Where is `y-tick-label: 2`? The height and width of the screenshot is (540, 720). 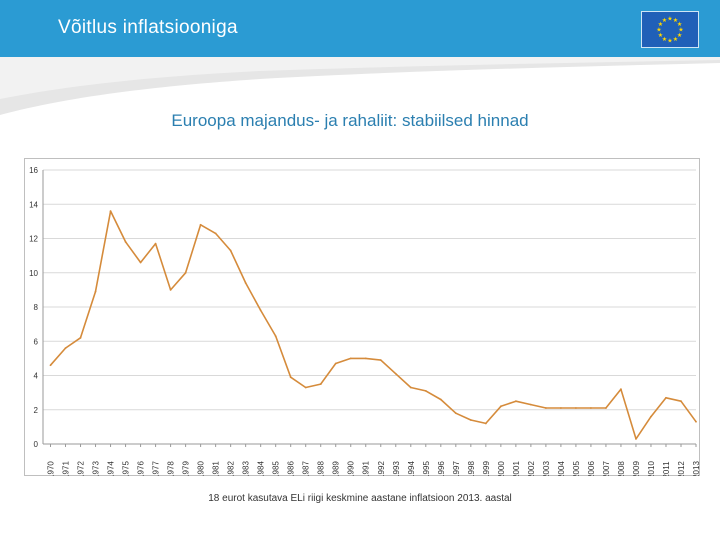 y-tick-label: 2 is located at coordinates (36, 410).